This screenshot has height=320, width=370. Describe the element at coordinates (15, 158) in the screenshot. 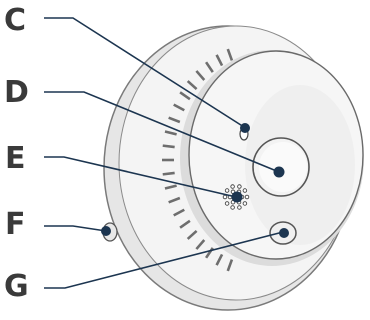

I see `callout-label-e: E` at that location.